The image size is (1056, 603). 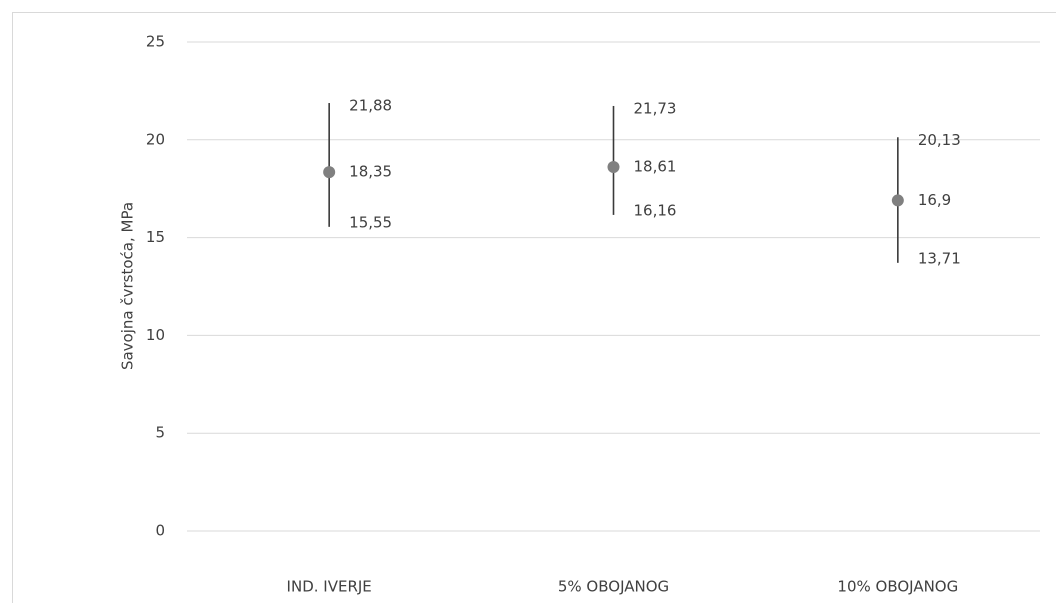 I want to click on high-label: 21,73, so click(x=655, y=108).